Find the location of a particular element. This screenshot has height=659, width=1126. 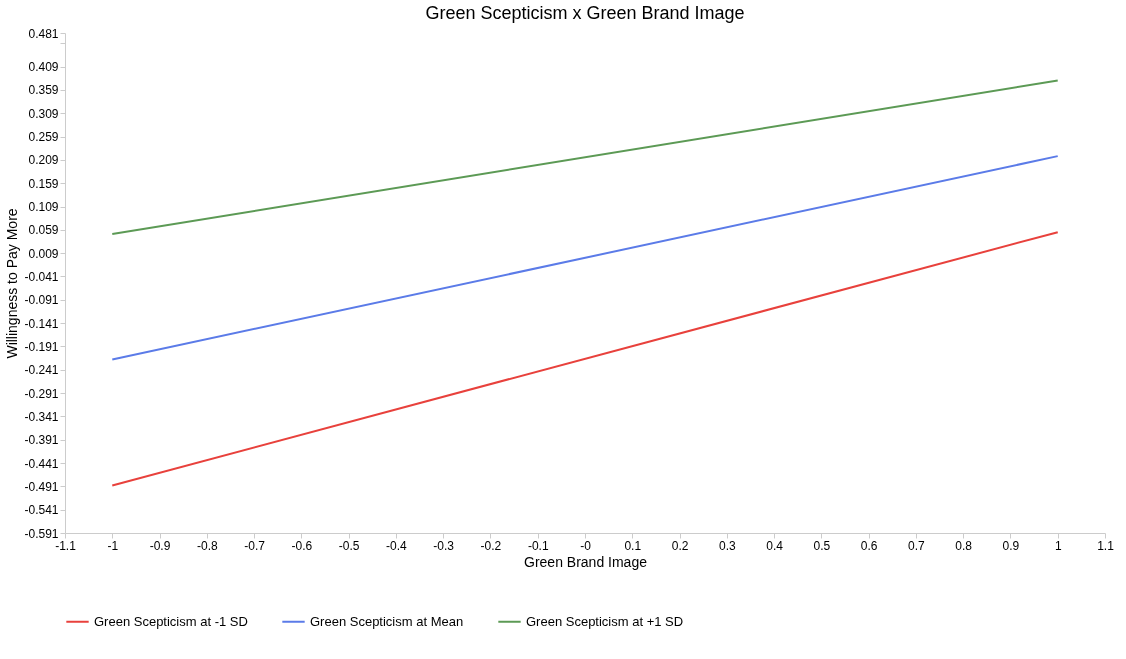

x-tick-label: -0.9 is located at coordinates (160, 545).